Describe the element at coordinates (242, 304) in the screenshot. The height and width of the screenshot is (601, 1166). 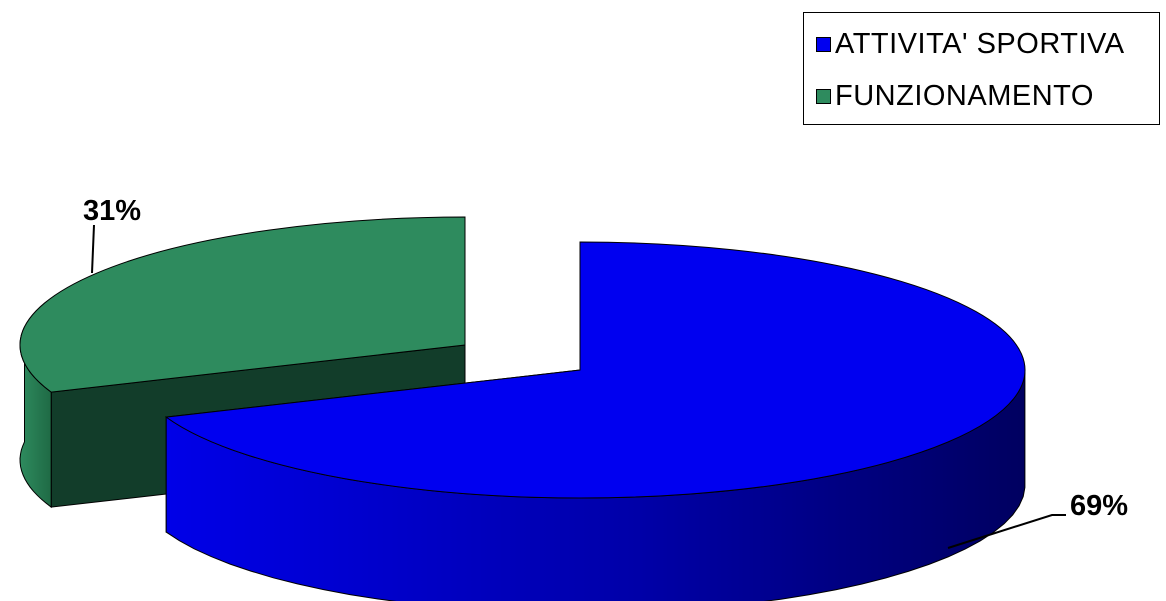
I see `slice-top-funzionamento` at that location.